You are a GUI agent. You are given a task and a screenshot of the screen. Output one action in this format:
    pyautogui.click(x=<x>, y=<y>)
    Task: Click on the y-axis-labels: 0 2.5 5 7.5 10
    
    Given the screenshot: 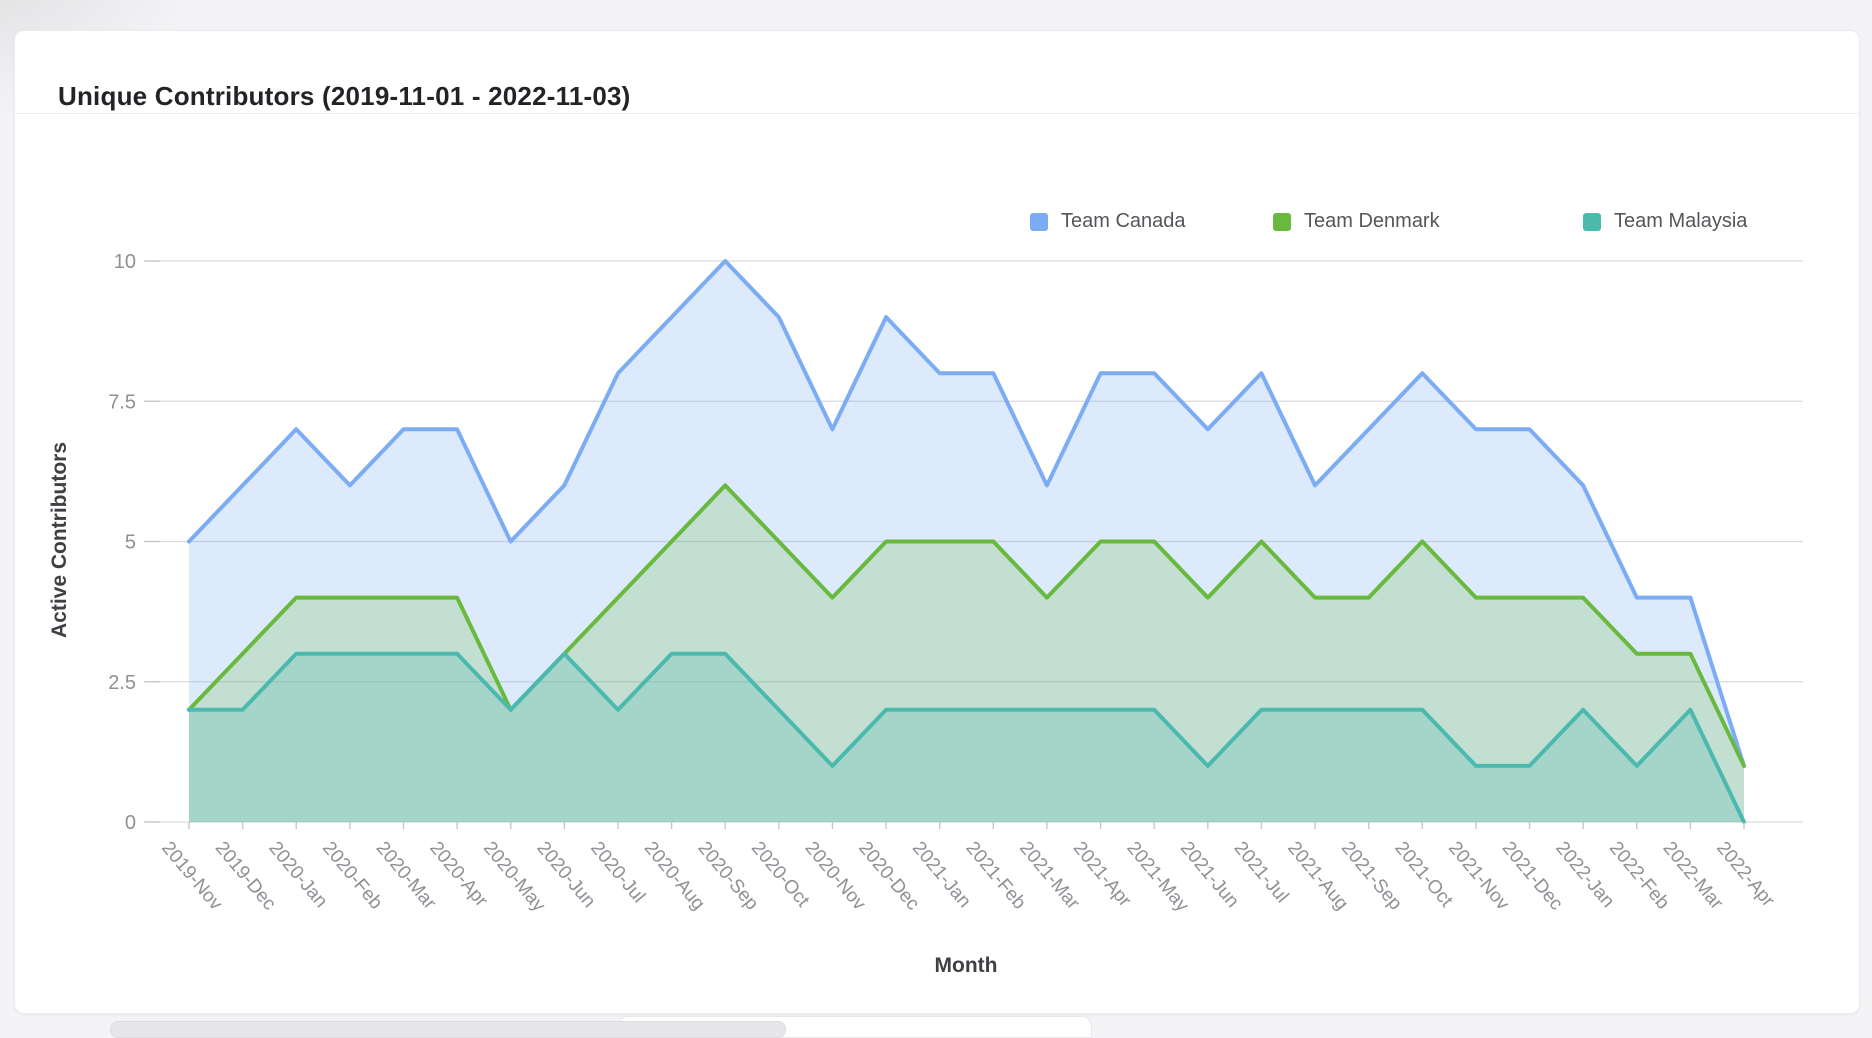 What is the action you would take?
    pyautogui.click(x=122, y=542)
    